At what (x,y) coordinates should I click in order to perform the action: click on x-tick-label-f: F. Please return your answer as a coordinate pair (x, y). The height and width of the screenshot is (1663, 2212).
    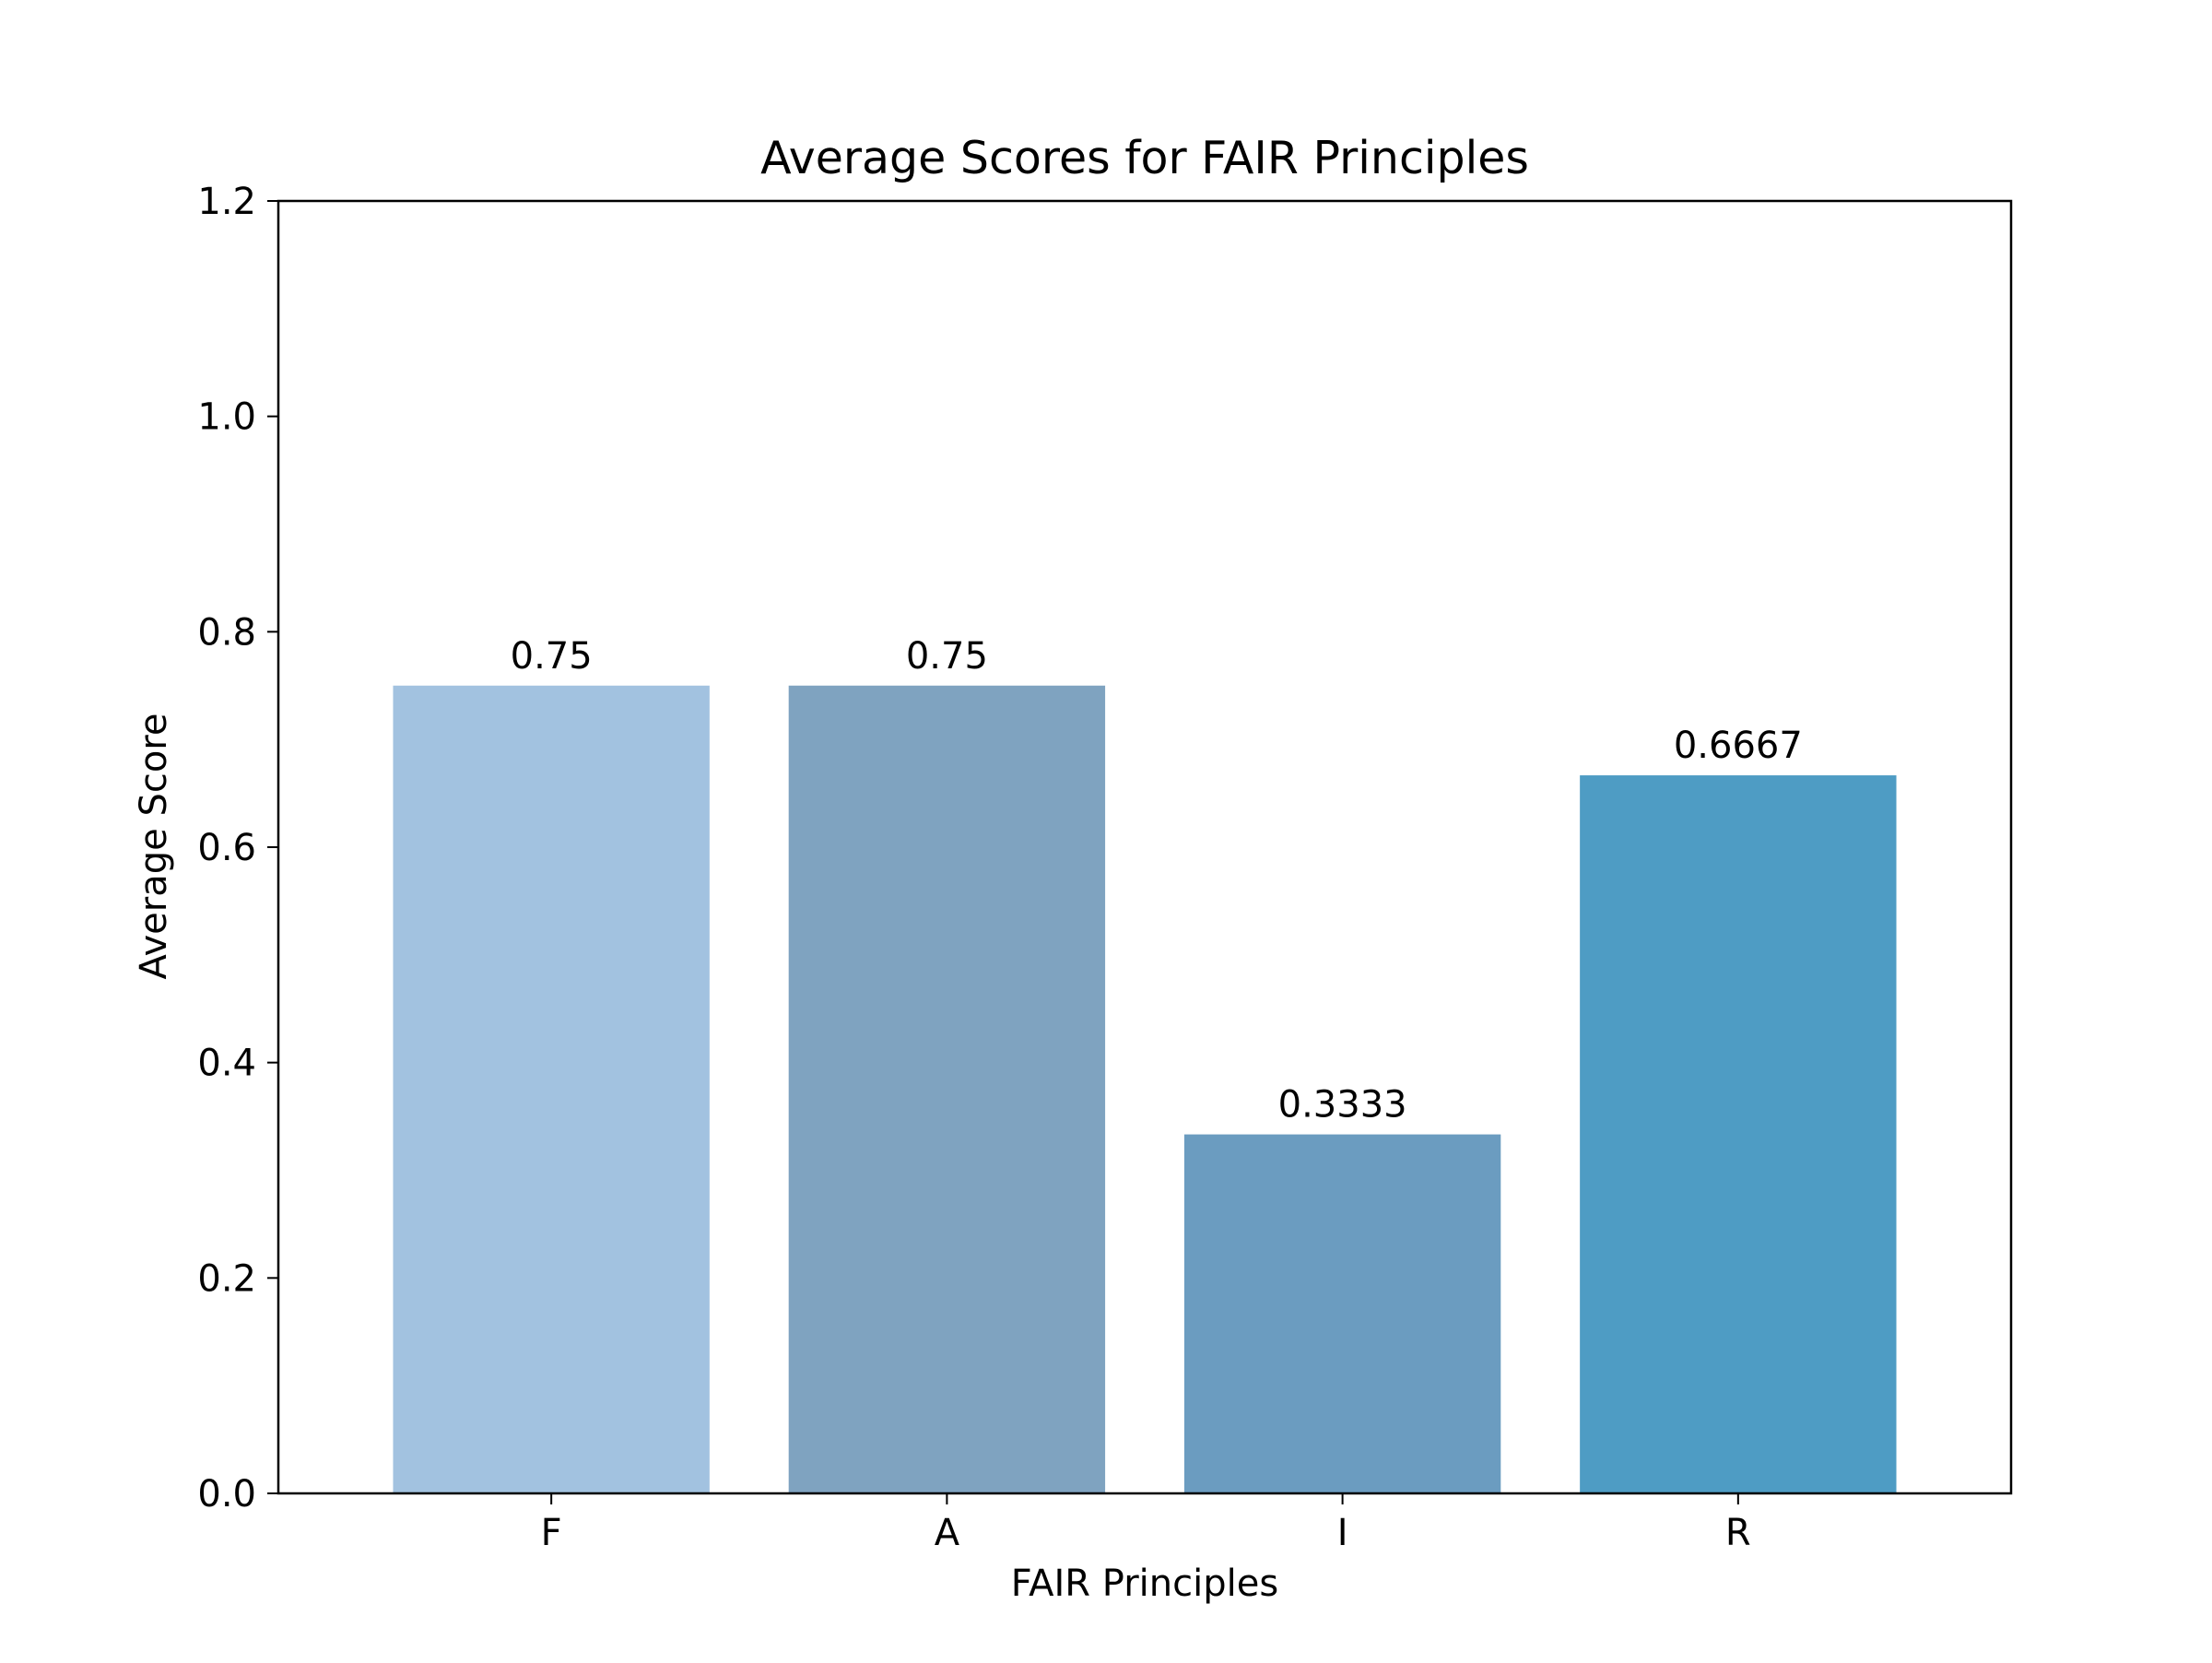
    Looking at the image, I should click on (551, 1533).